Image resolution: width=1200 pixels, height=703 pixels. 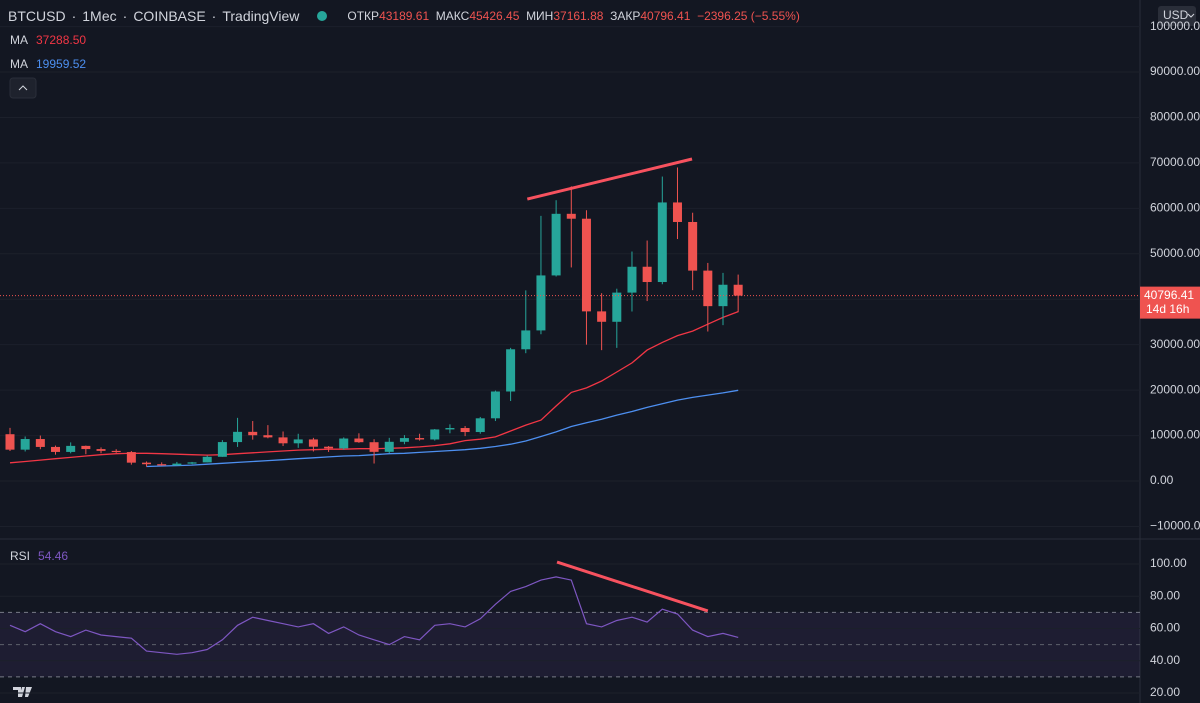 What do you see at coordinates (1175, 344) in the screenshot?
I see `y-tick-label: 30000.00` at bounding box center [1175, 344].